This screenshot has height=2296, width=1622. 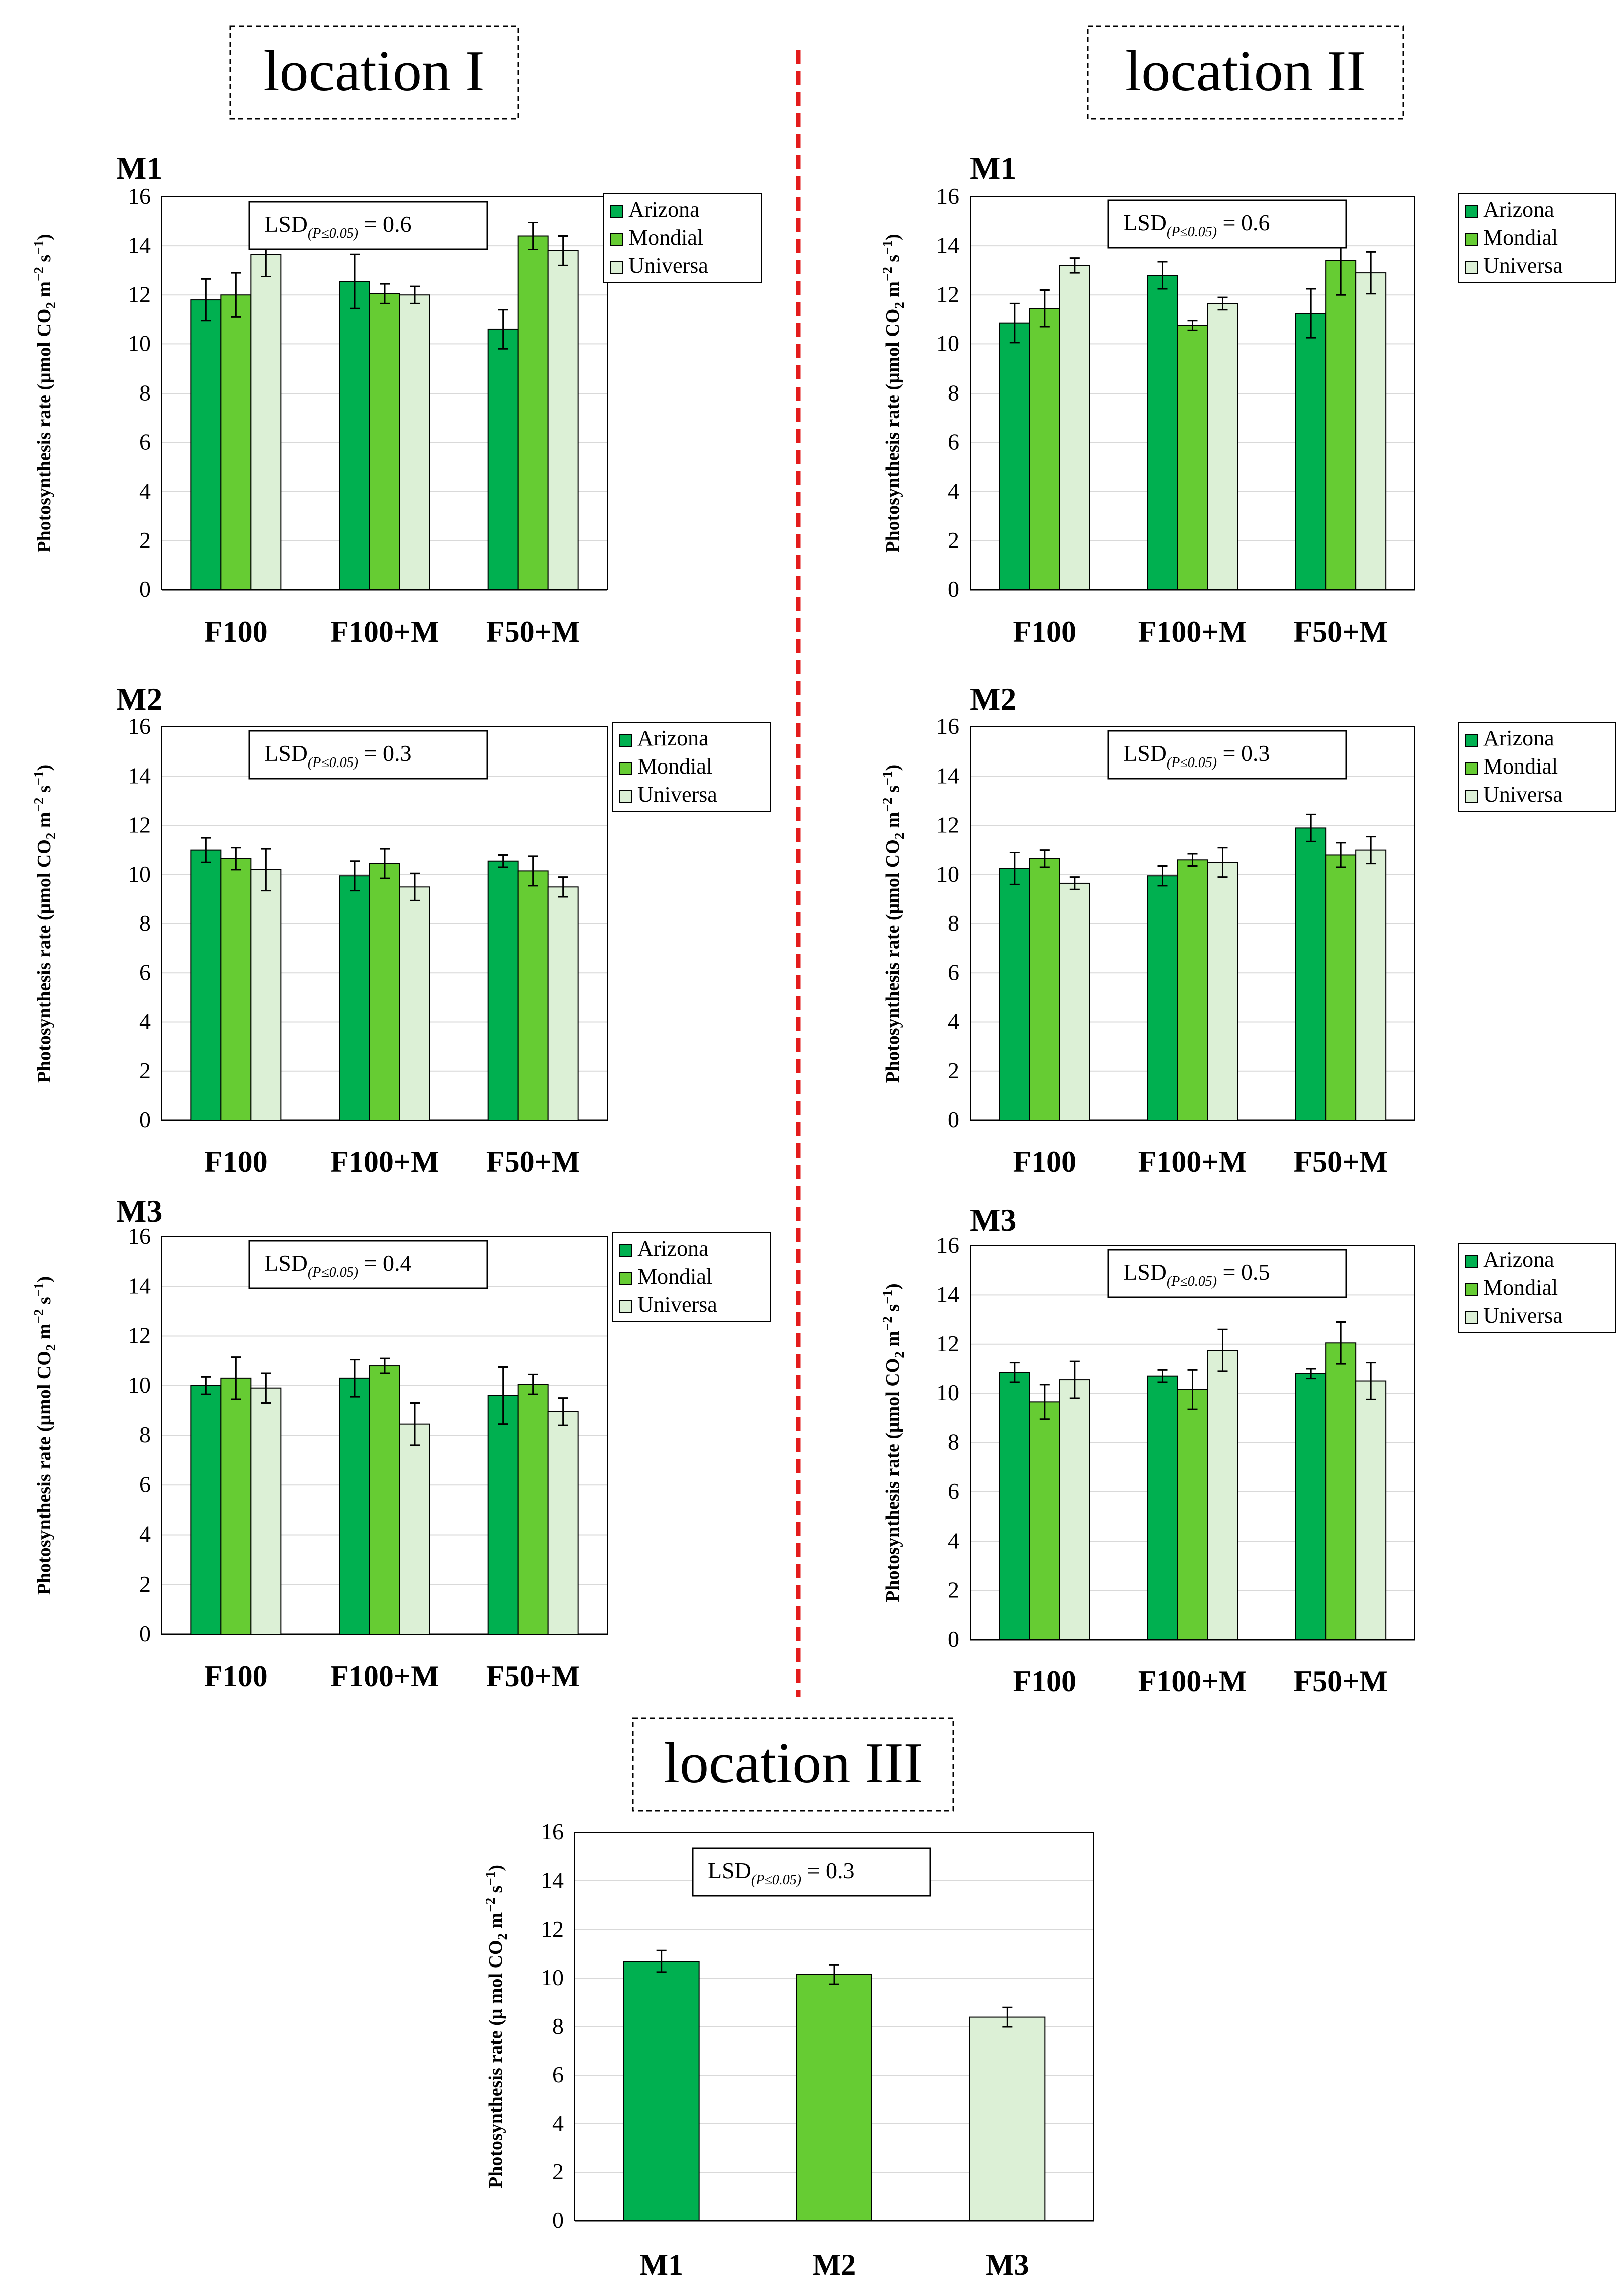 I want to click on y-axis-label-part: Photosynthesis rate (μmol CO, so click(x=892, y=1480).